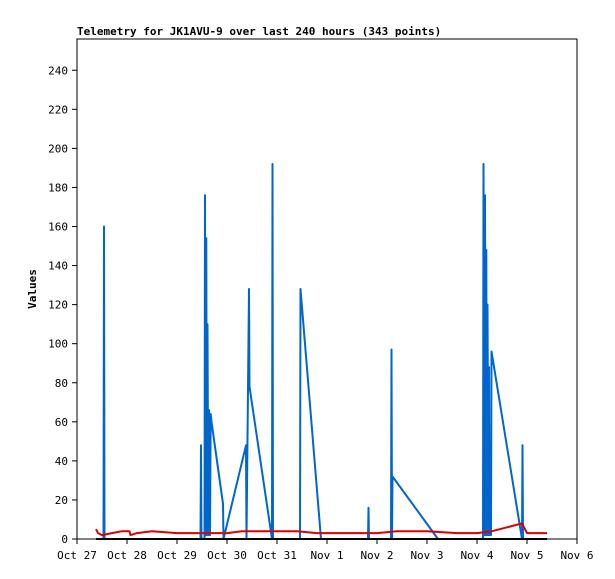  I want to click on x-tick-label: Nov 1, so click(326, 555).